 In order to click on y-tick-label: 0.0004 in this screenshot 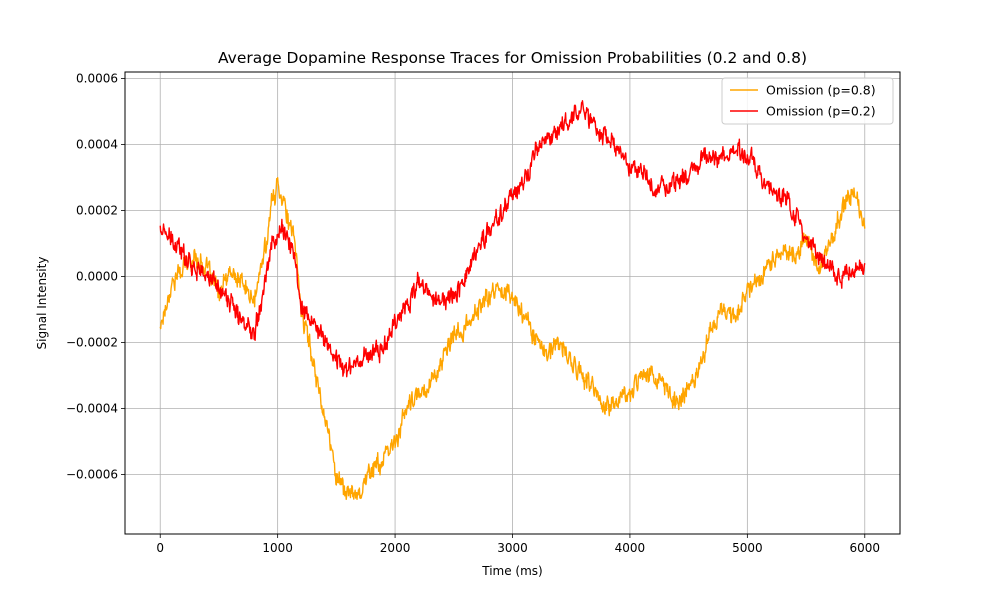, I will do `click(97, 145)`.